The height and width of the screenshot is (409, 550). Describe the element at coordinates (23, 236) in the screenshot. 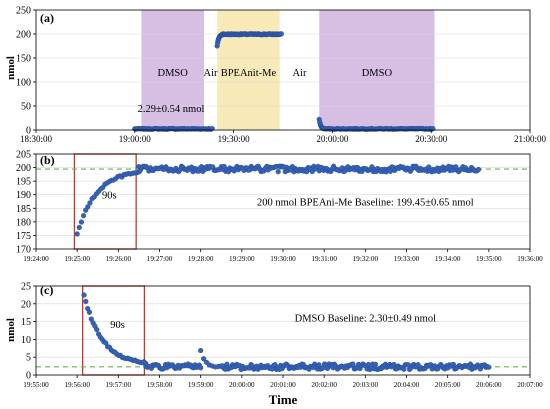

I see `y-tick-label: 175` at that location.